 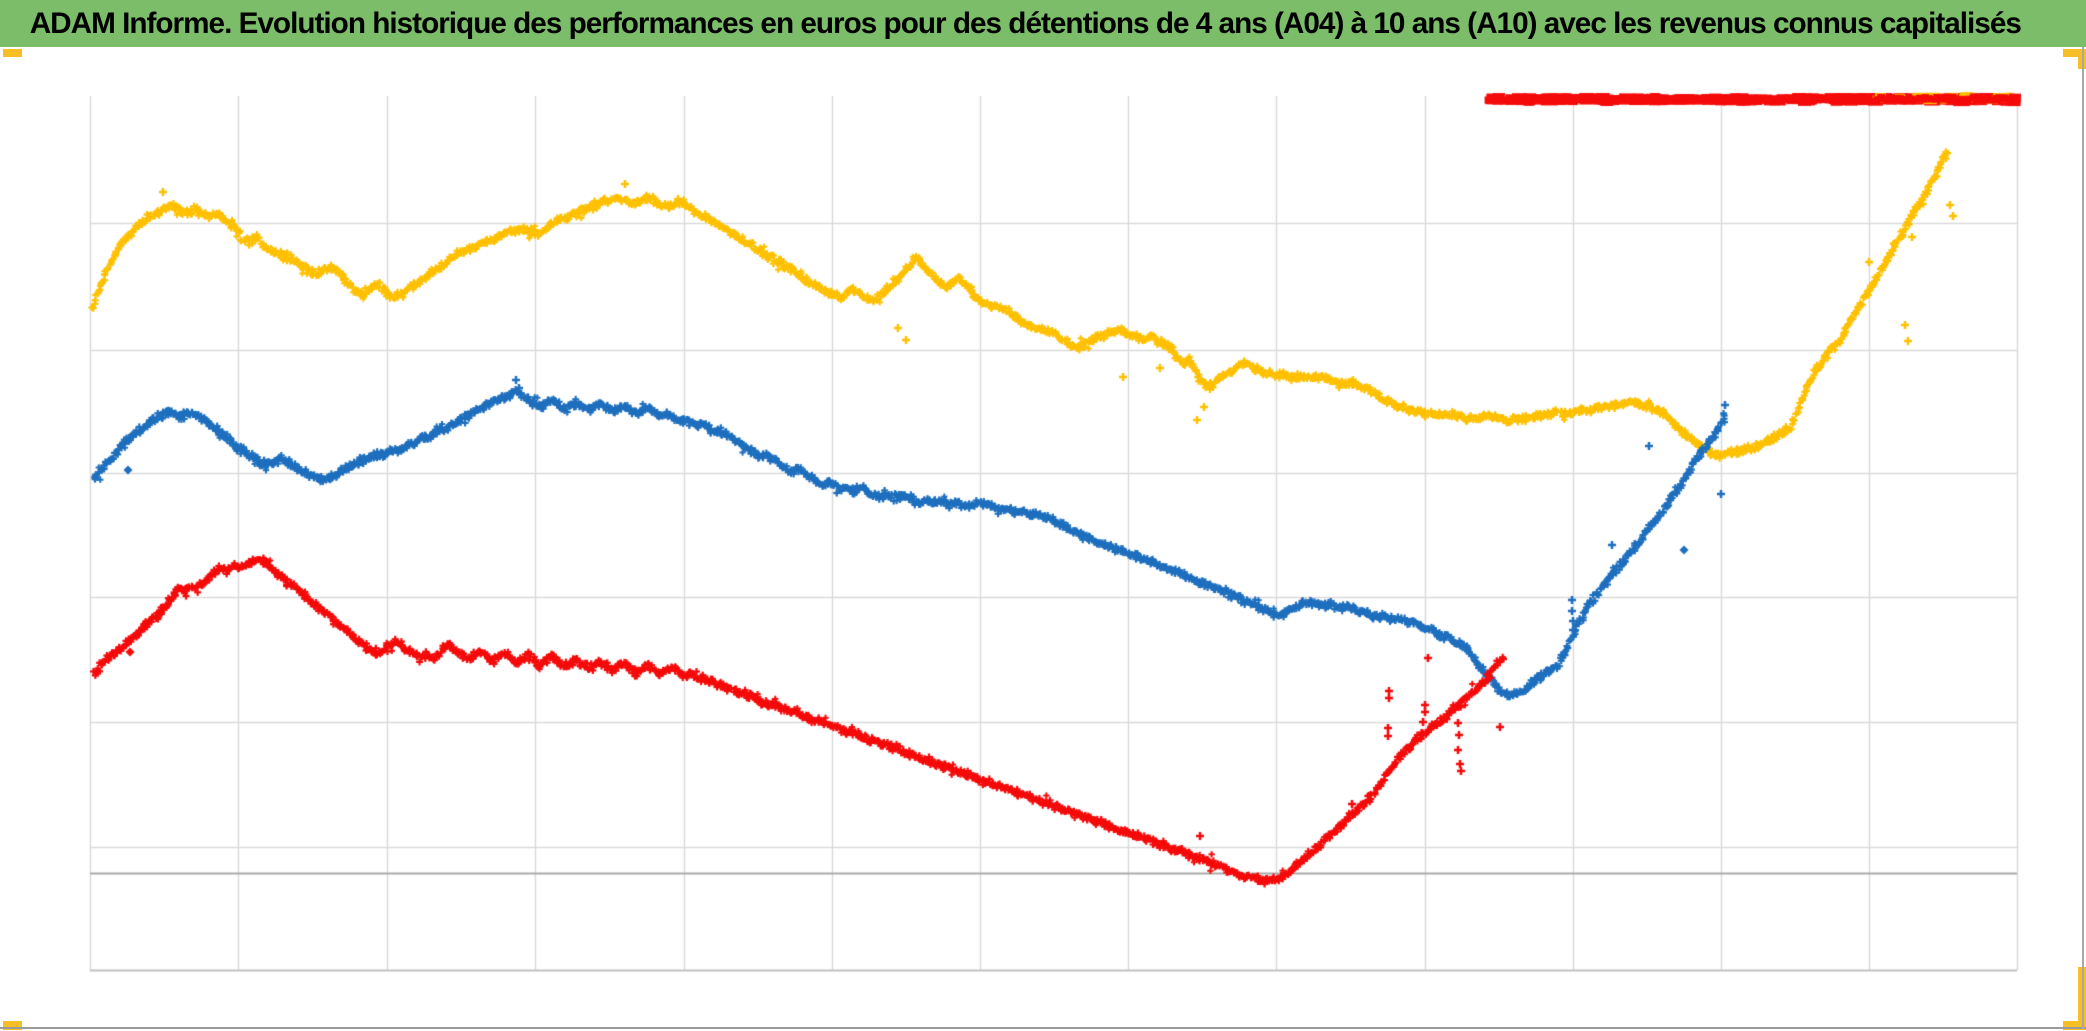 What do you see at coordinates (12, 53) in the screenshot?
I see `selection-handle-top-left` at bounding box center [12, 53].